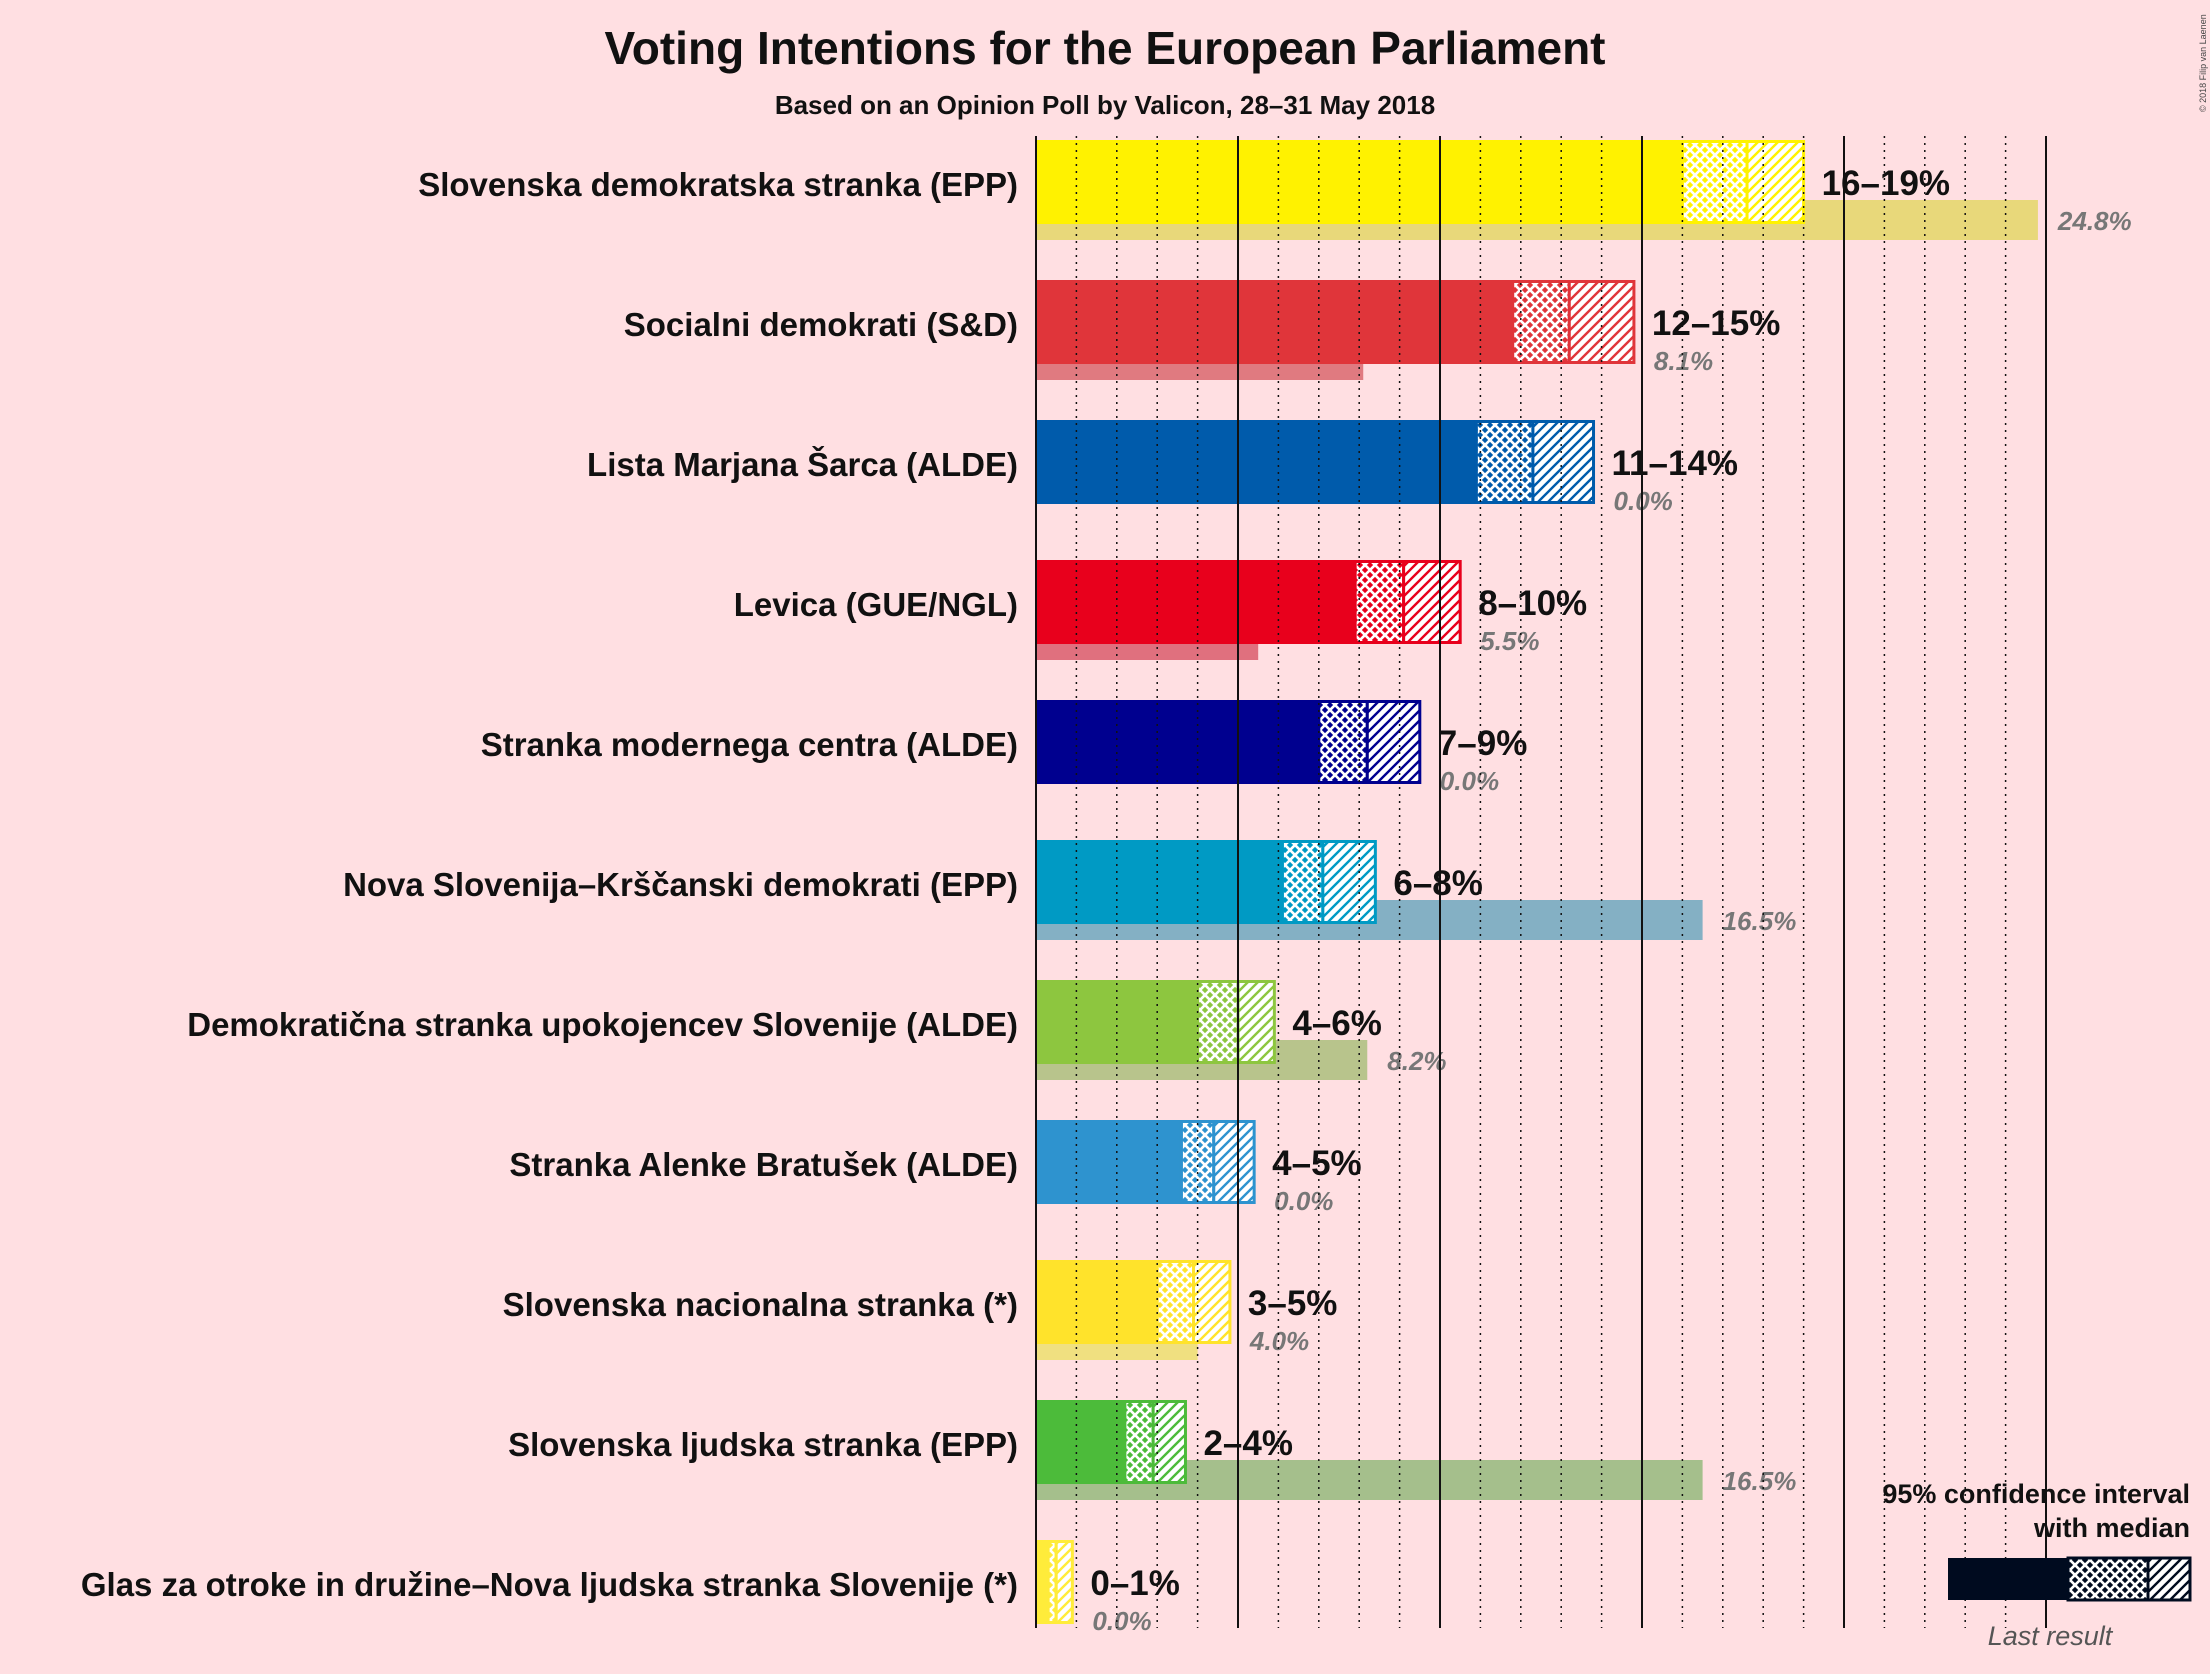 Image resolution: width=2210 pixels, height=1674 pixels. I want to click on party-label: Lista Marjana Šarca (ALDE), so click(802, 464).